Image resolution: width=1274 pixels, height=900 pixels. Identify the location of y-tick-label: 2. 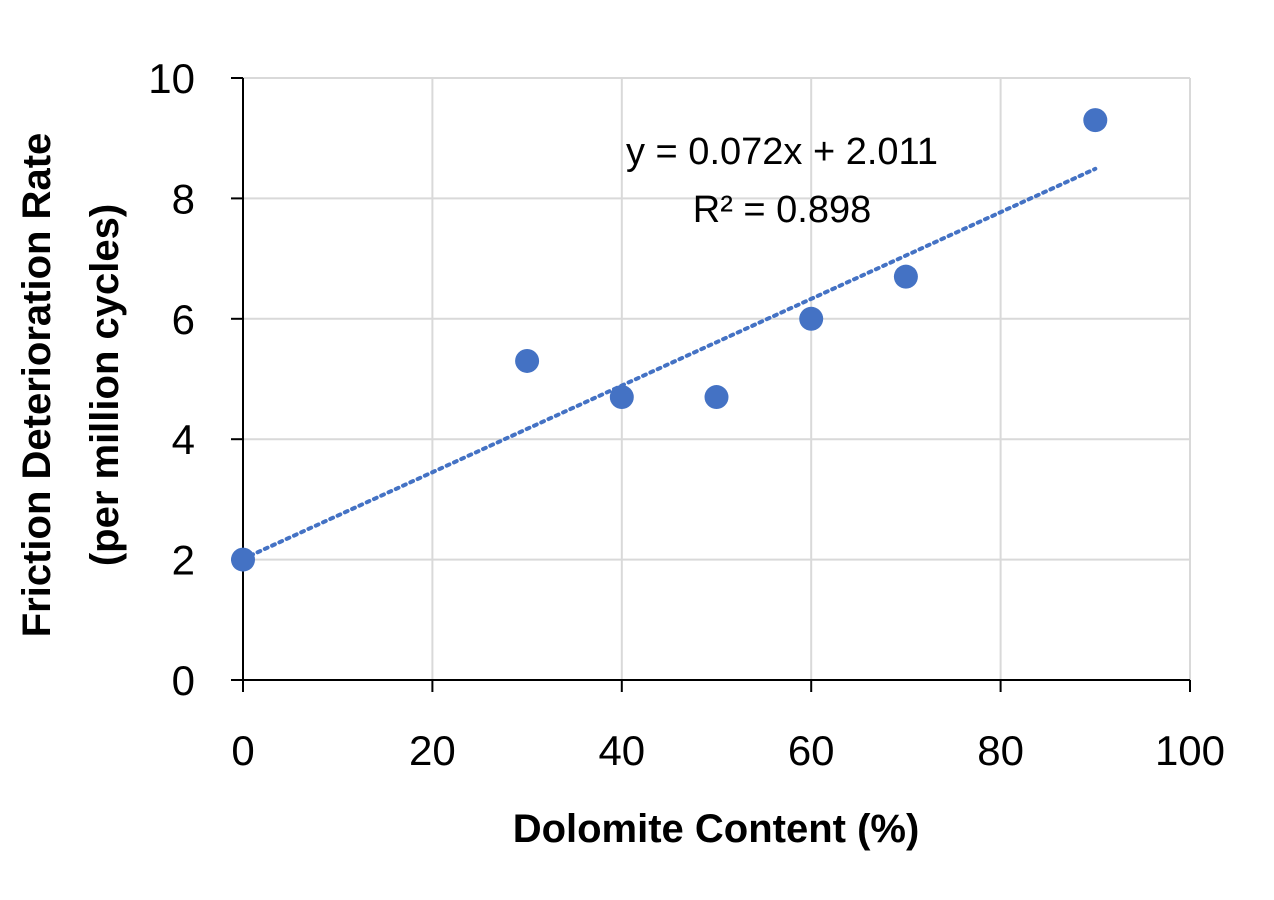
(183, 560).